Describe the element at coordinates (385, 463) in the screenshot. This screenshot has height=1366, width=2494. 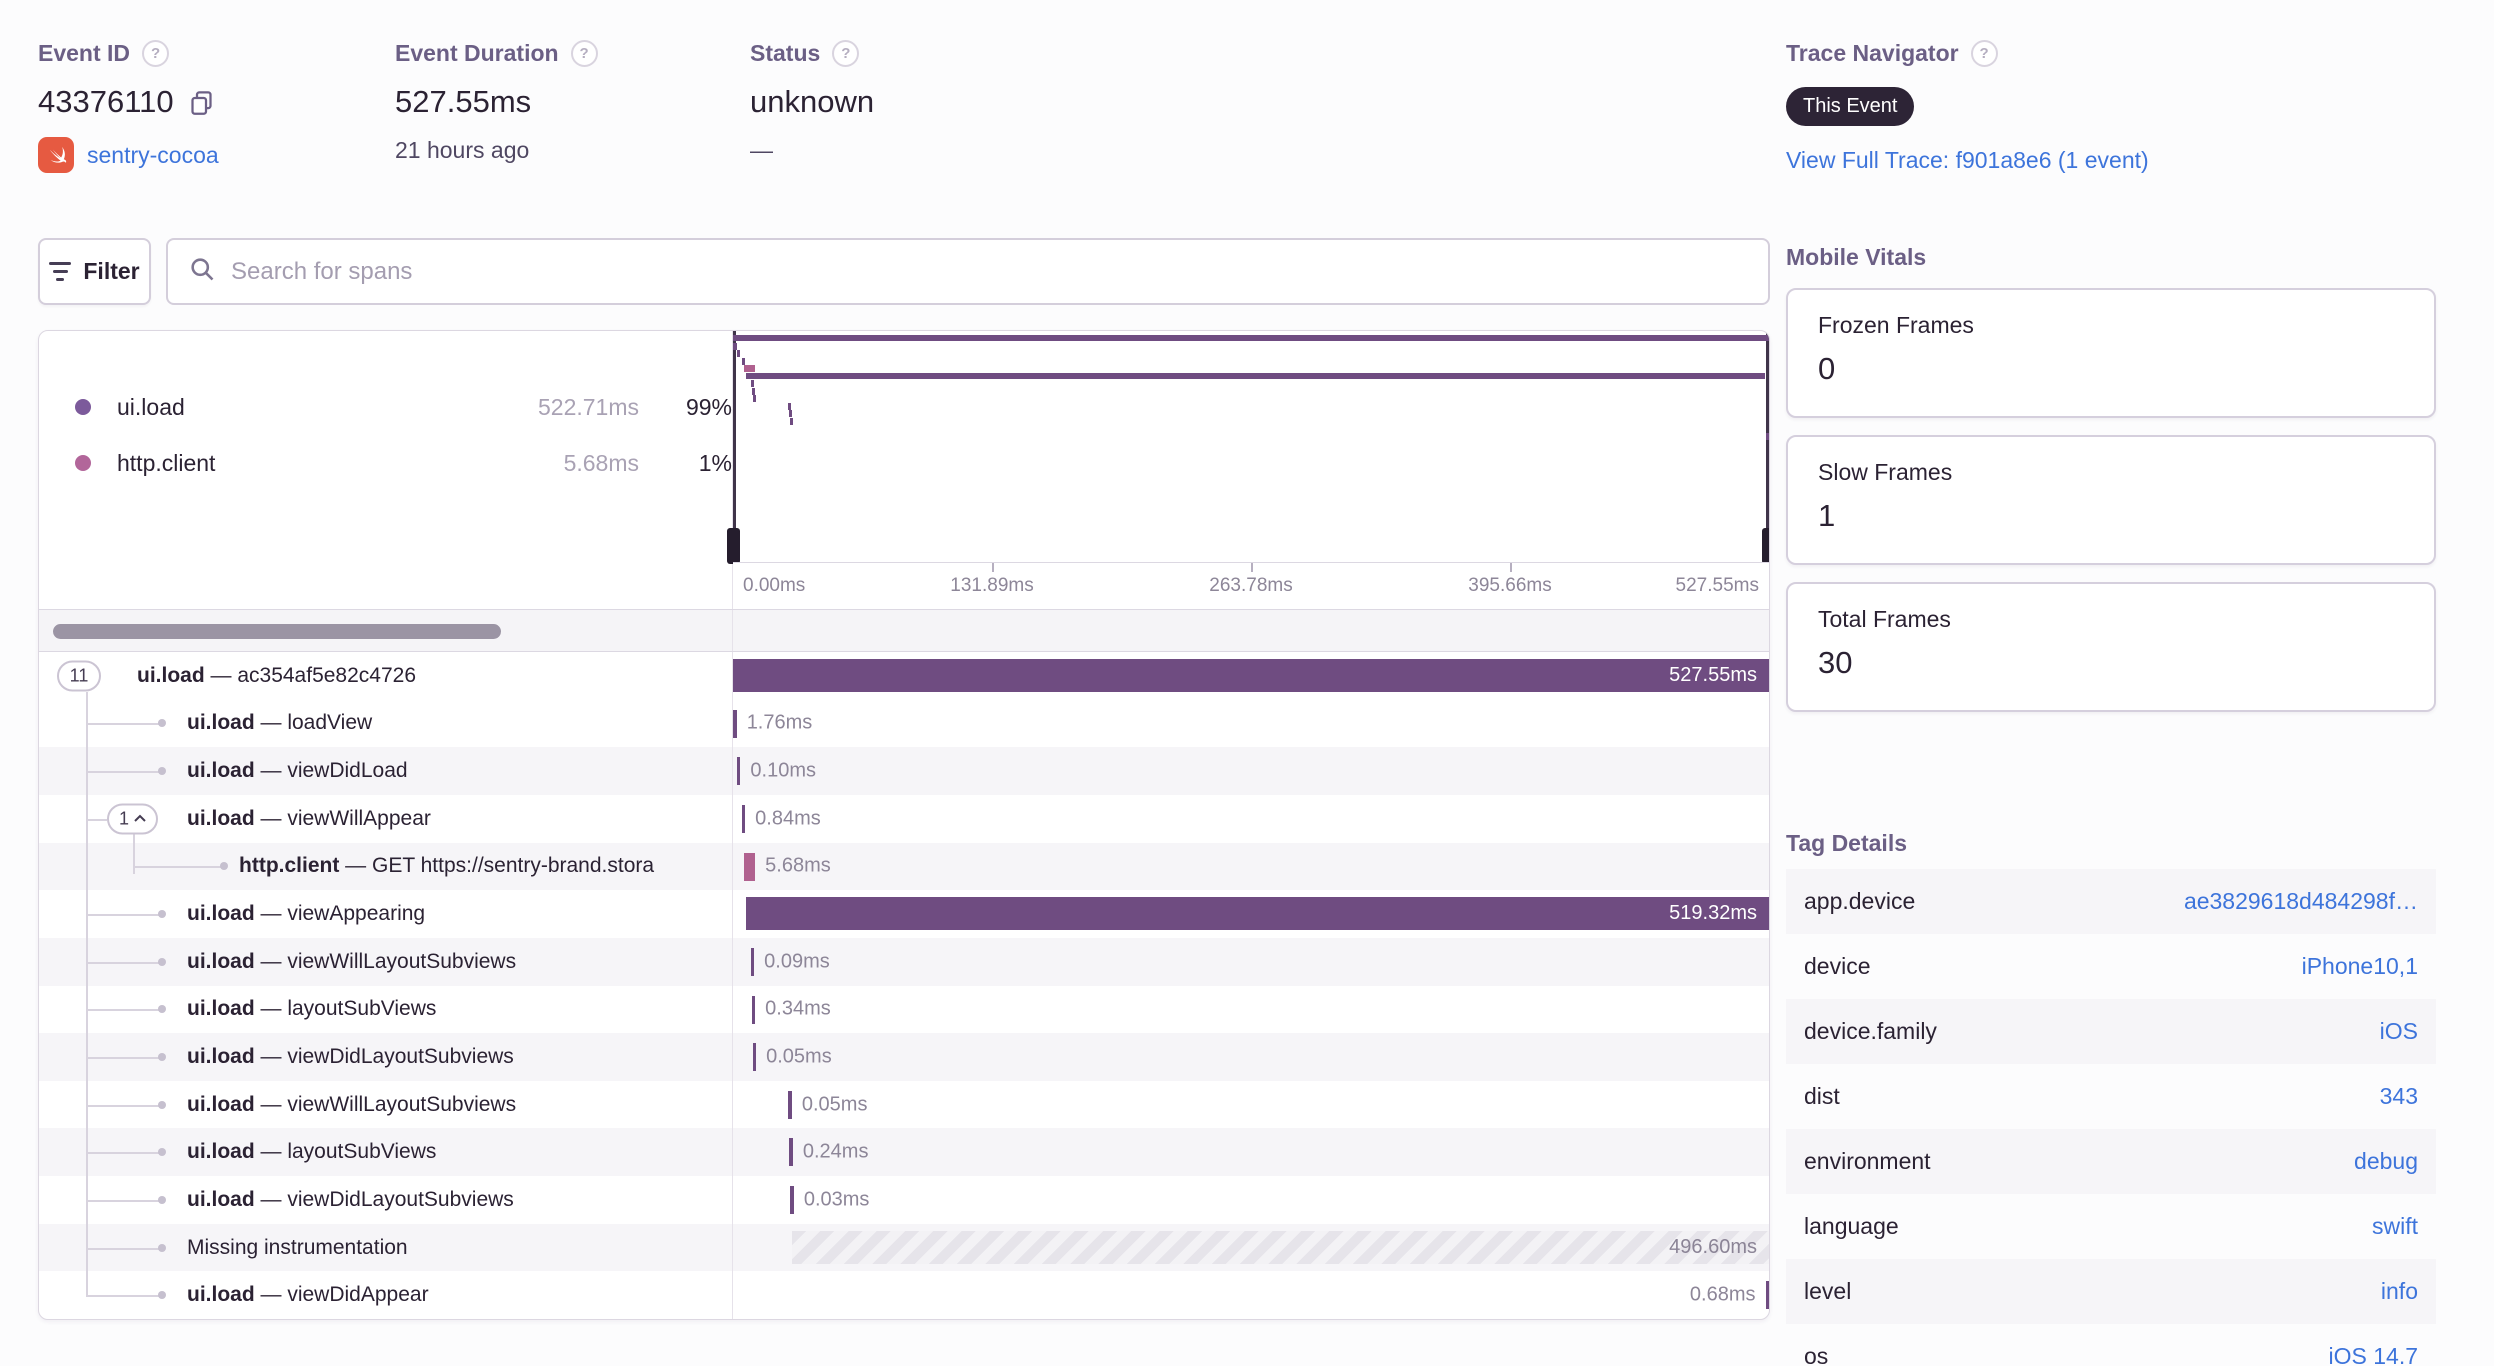
I see `legend-item: http.client 5.68ms 1%` at that location.